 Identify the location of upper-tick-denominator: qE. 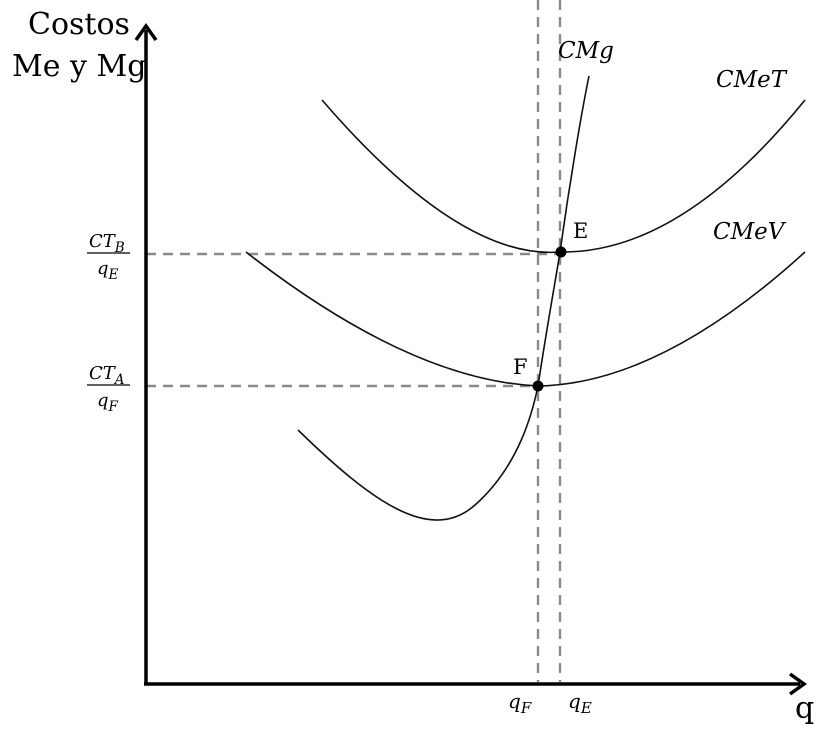
(108, 270).